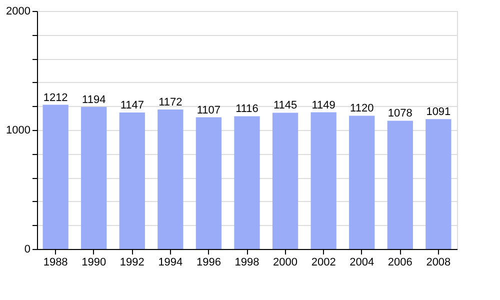  Describe the element at coordinates (362, 108) in the screenshot. I see `data-label: 1120` at that location.